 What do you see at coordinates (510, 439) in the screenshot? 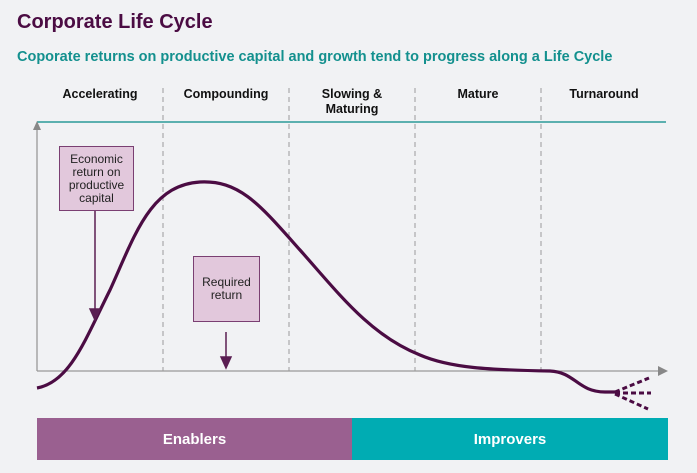
I see `improvers-bar: Improvers` at bounding box center [510, 439].